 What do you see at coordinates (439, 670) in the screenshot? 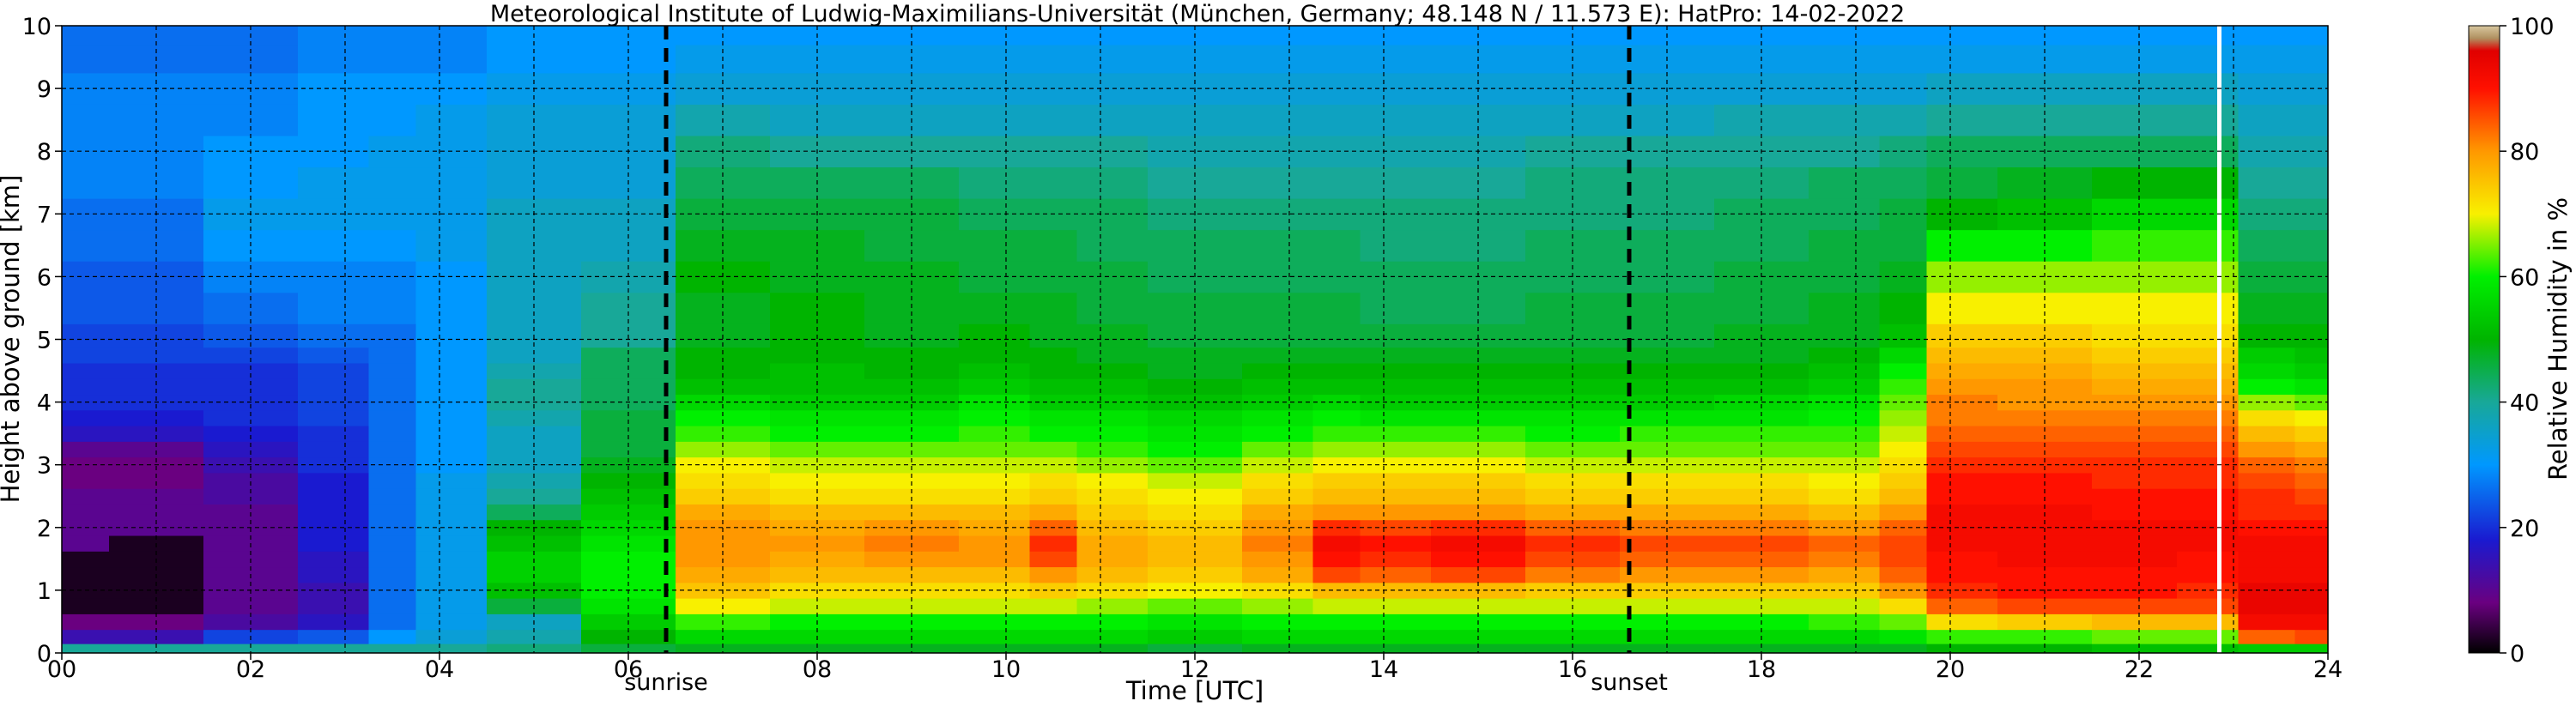
I see `x-tick-label: 04` at bounding box center [439, 670].